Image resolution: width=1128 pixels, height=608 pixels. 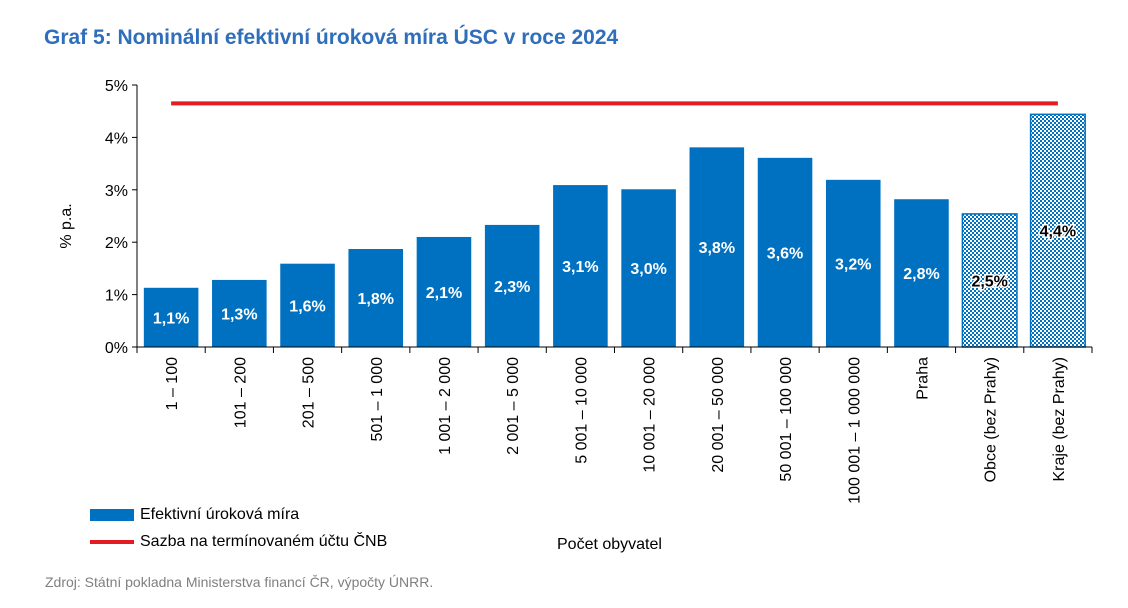 I want to click on data-label: 1,8%, so click(x=376, y=299).